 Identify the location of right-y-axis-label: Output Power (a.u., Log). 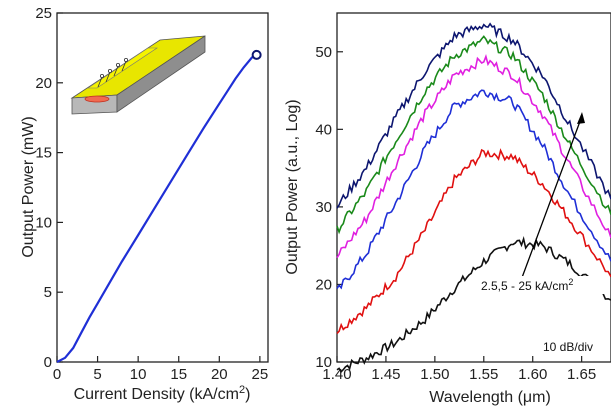
(292, 186).